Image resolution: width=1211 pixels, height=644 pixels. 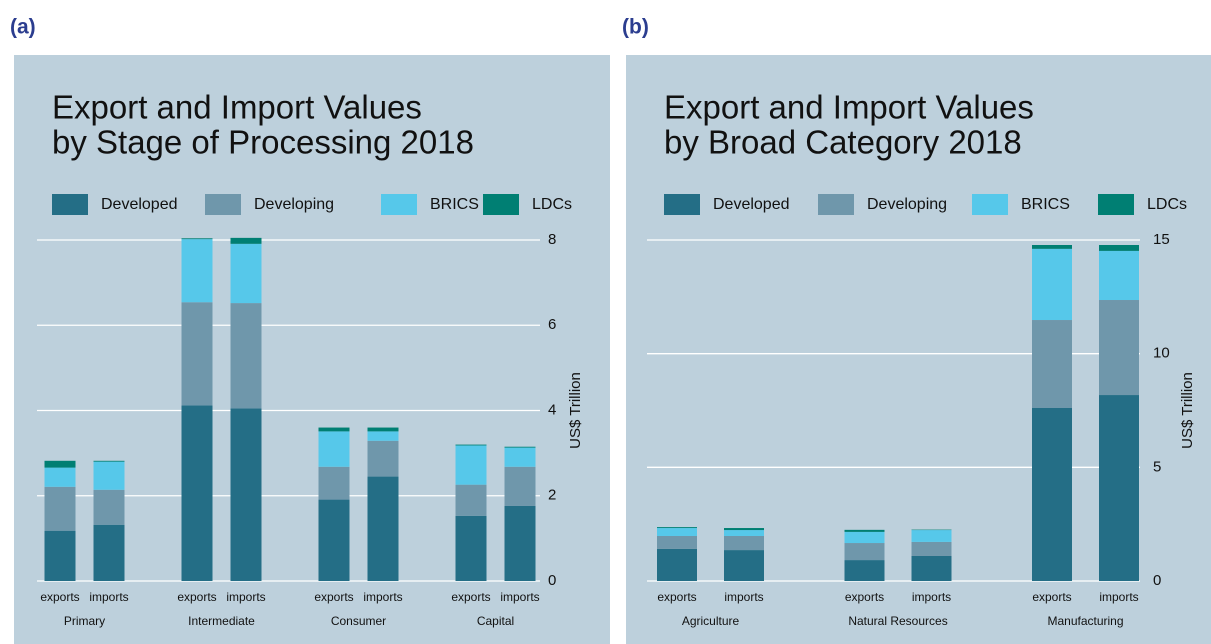 What do you see at coordinates (897, 621) in the screenshot?
I see `group-label: Natural Resources` at bounding box center [897, 621].